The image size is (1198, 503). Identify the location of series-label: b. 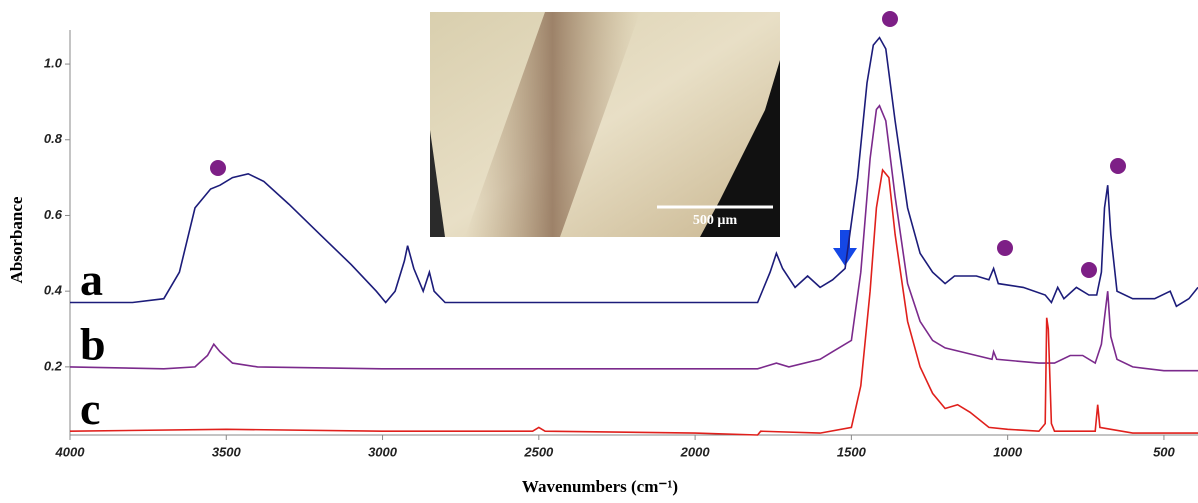
(93, 343).